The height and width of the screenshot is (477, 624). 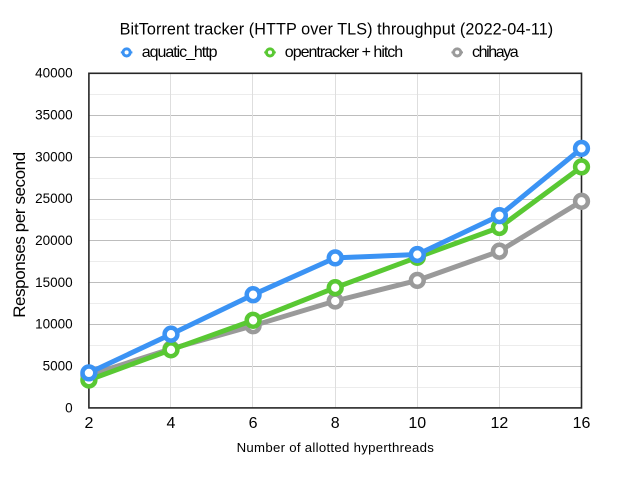 I want to click on svg-text: 2, so click(x=88, y=423).